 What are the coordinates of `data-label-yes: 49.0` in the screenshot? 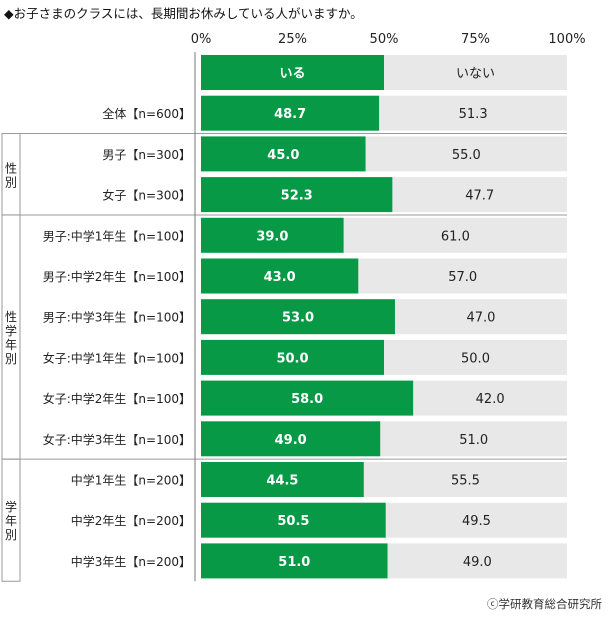 It's located at (291, 440).